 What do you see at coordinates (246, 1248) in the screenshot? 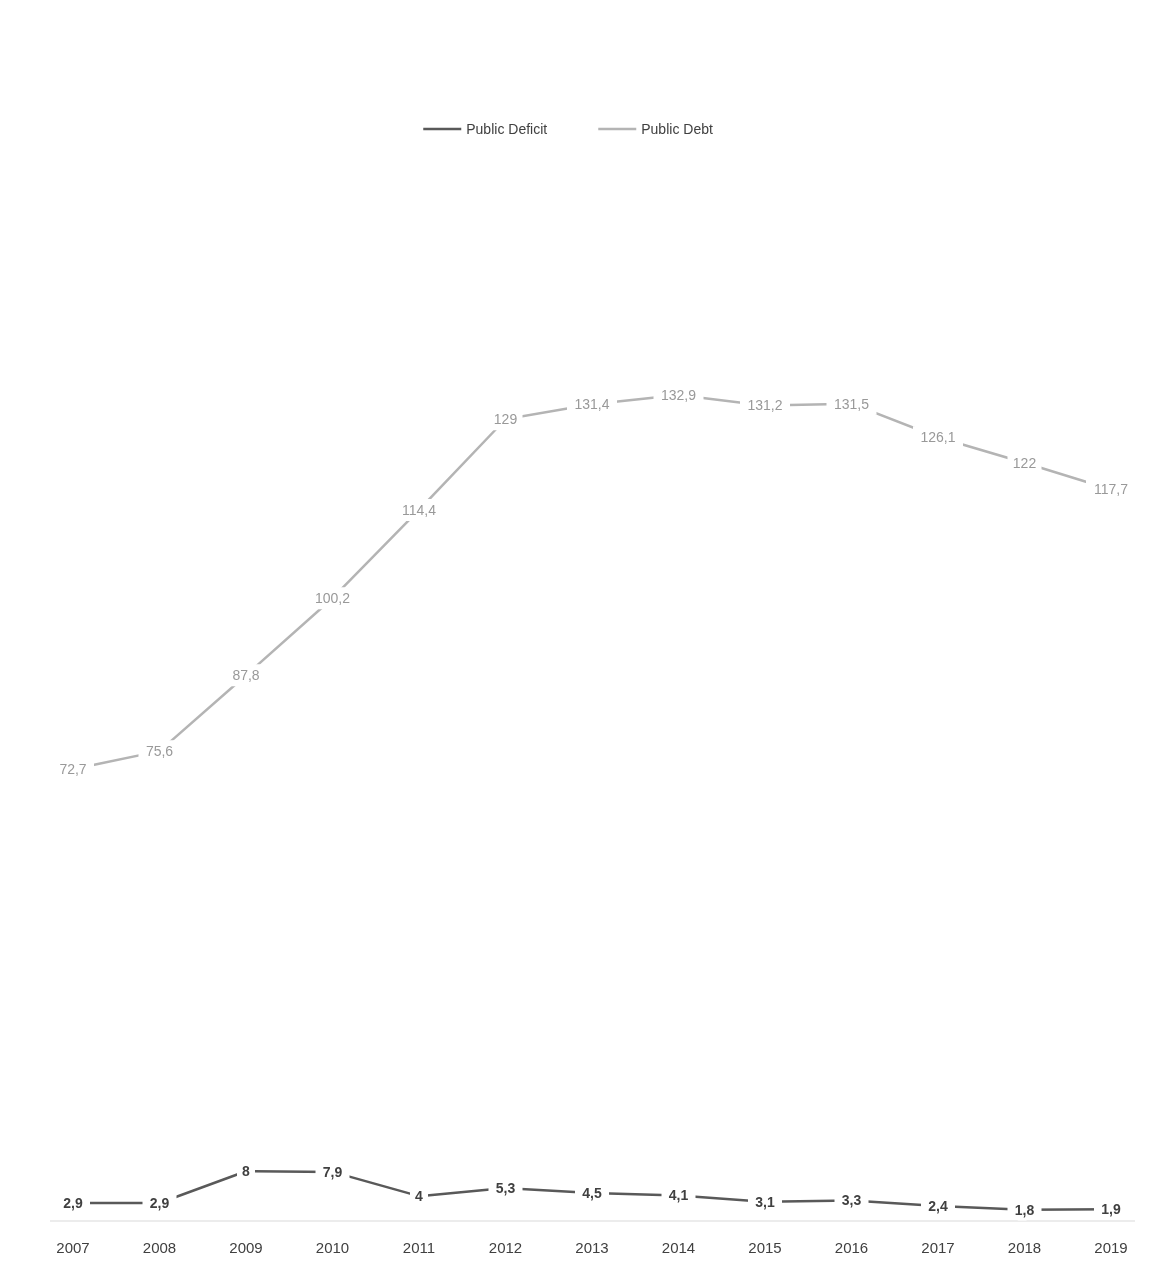
I see `x-tick-label: 2009` at bounding box center [246, 1248].